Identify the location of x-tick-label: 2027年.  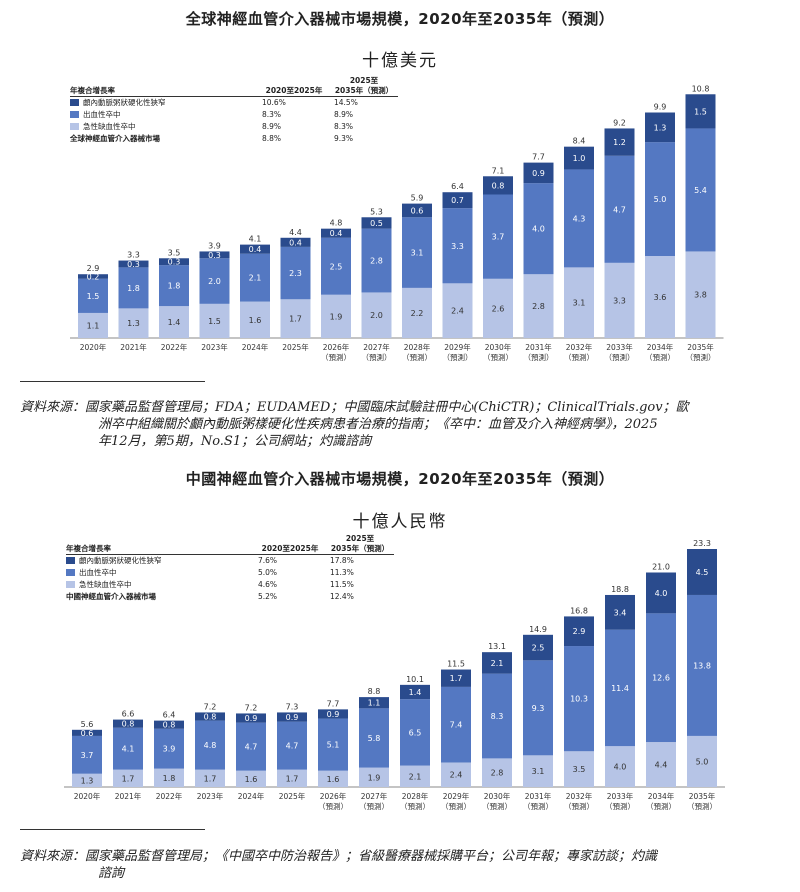
(376, 347).